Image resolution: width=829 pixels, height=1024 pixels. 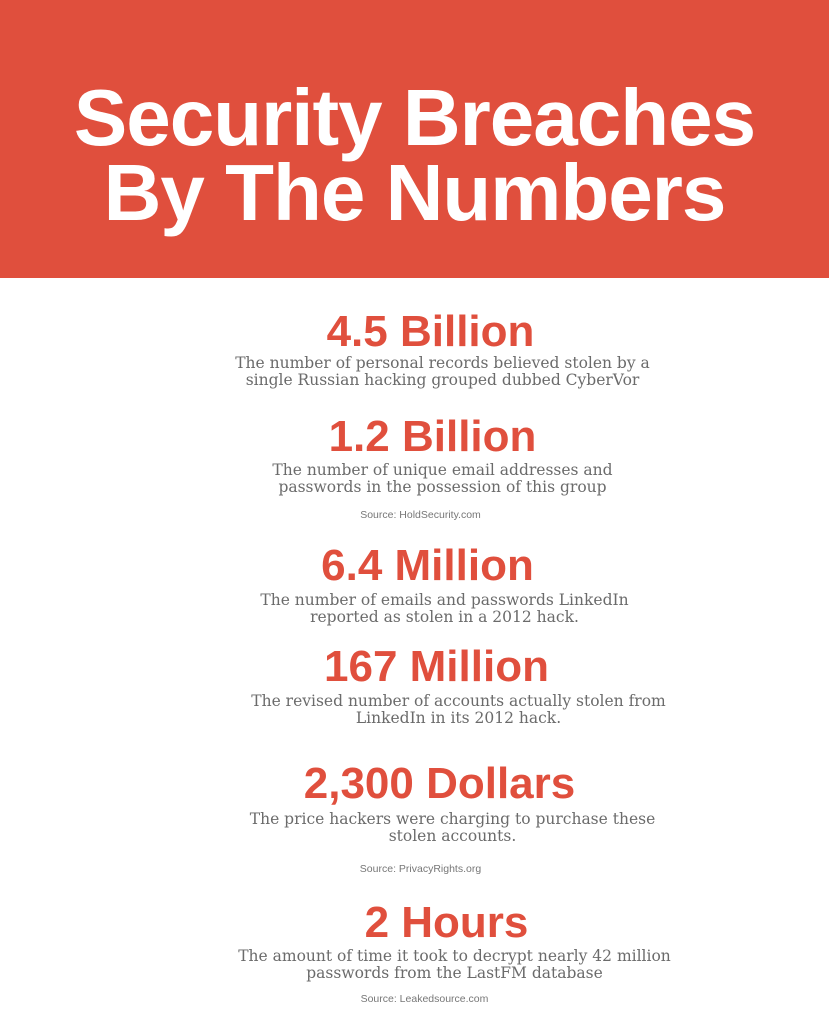 I want to click on stat-value: 167 Million, so click(x=436, y=666).